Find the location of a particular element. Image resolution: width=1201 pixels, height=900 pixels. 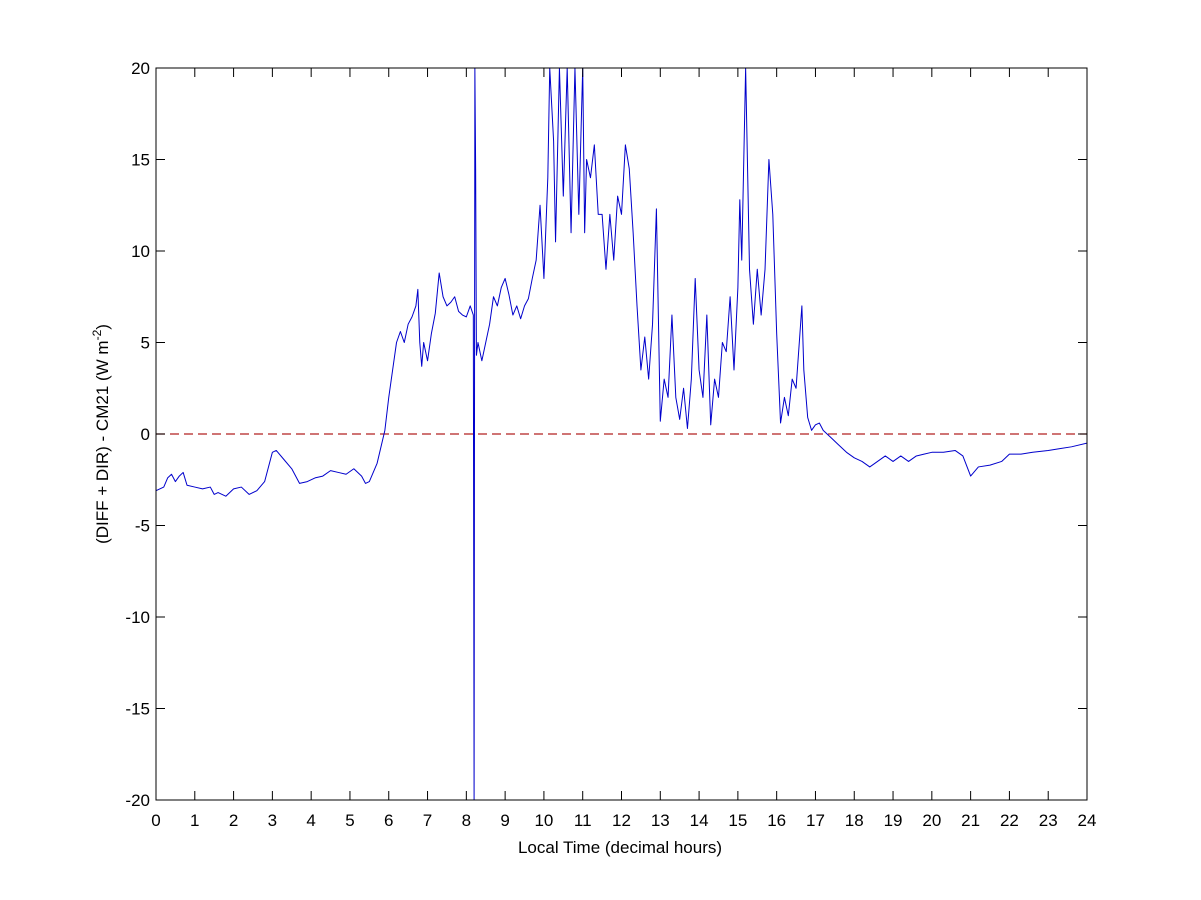

x-tick-label: 21 is located at coordinates (970, 820).